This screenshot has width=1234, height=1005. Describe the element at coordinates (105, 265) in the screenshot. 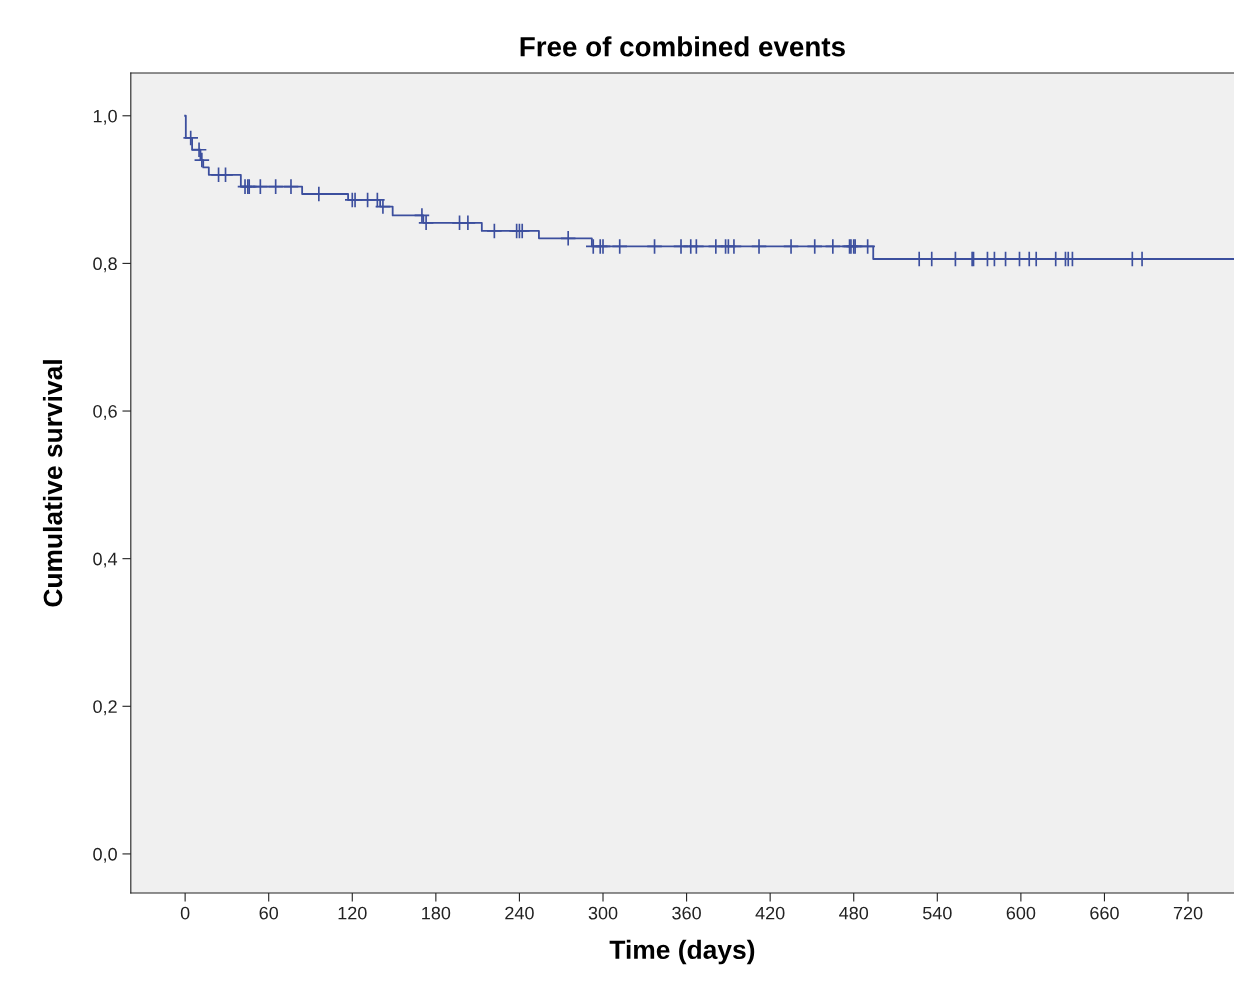

I see `y-tick-label: 0,8` at that location.